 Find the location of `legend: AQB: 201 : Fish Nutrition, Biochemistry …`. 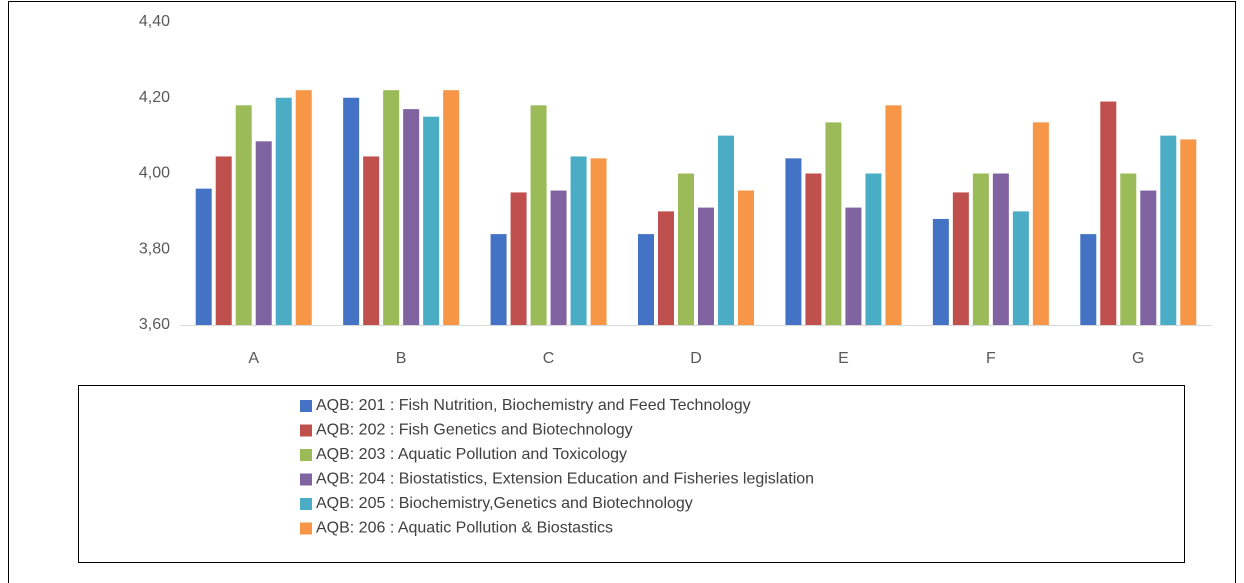

legend: AQB: 201 : Fish Nutrition, Biochemistry … is located at coordinates (557, 467).